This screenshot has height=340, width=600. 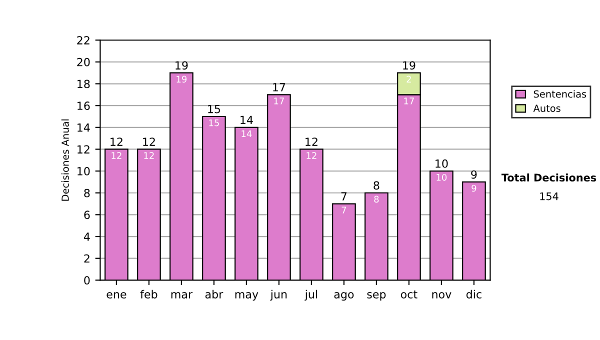 What do you see at coordinates (377, 185) in the screenshot?
I see `total-label: 8` at bounding box center [377, 185].